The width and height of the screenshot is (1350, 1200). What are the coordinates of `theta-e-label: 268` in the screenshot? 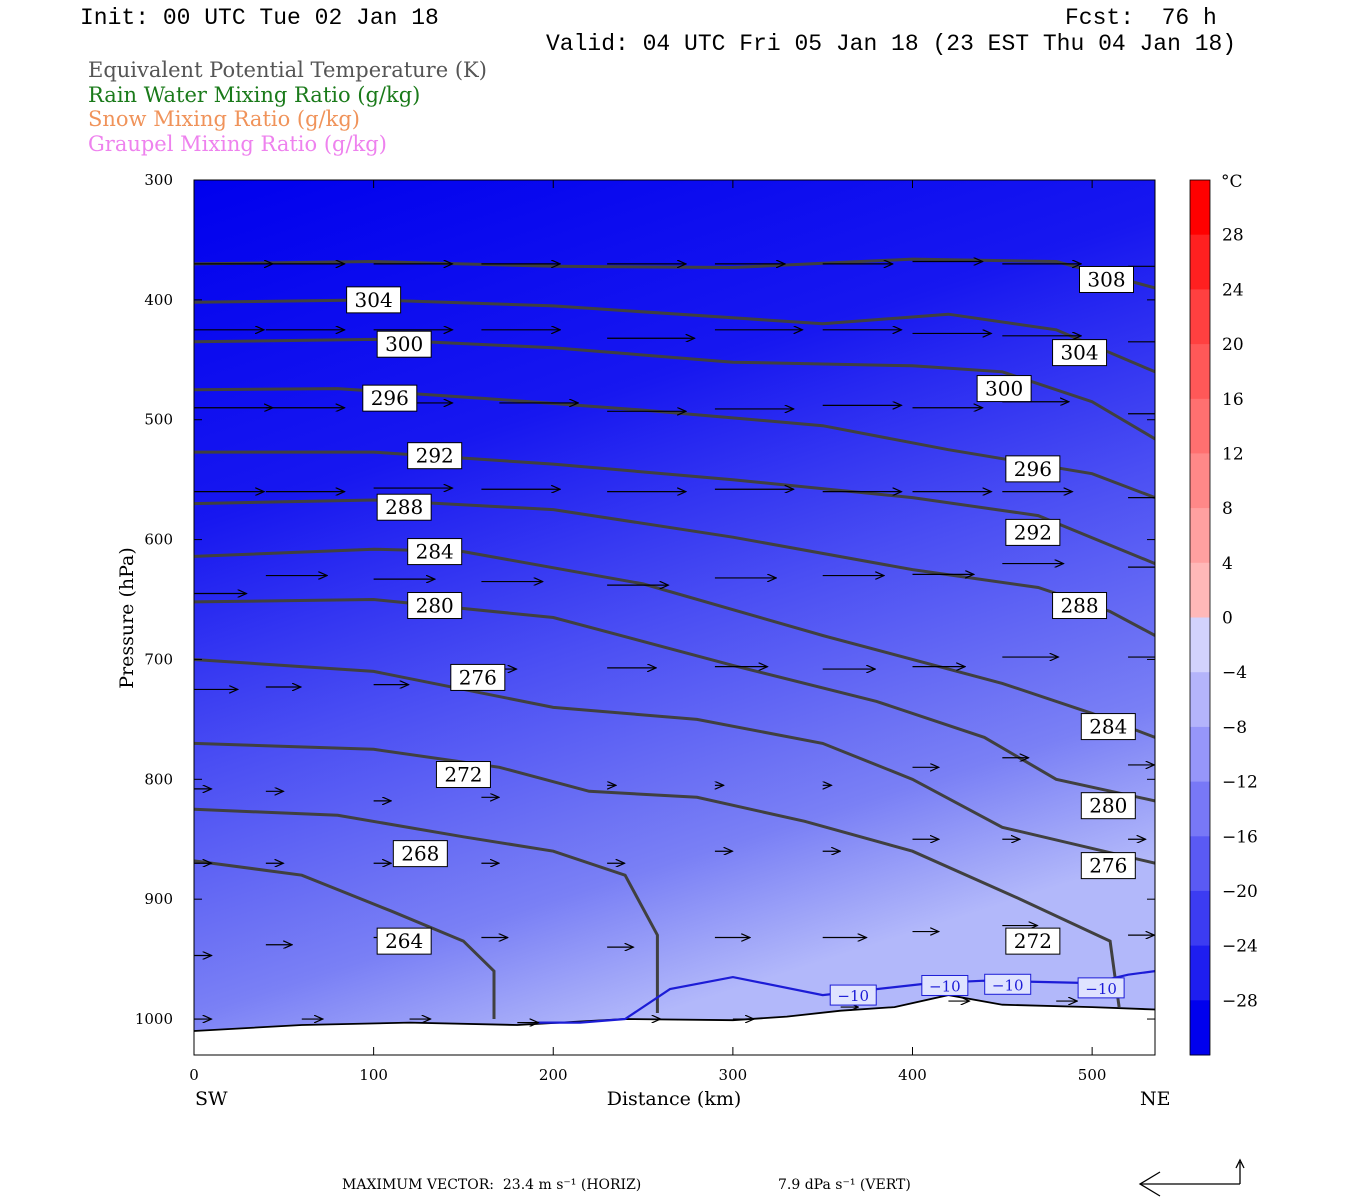 It's located at (420, 854).